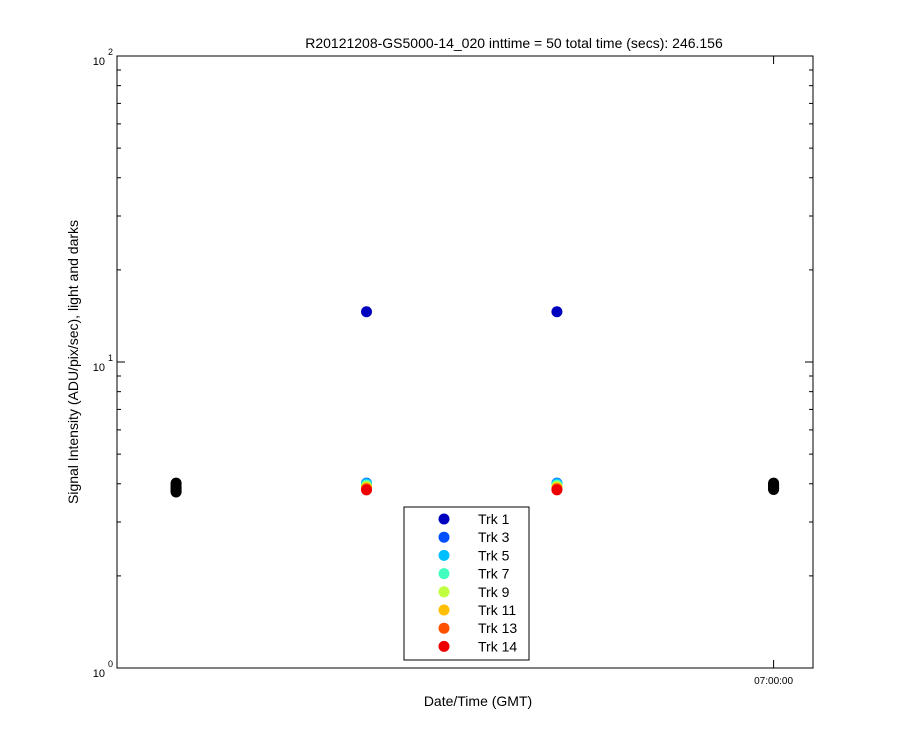  What do you see at coordinates (478, 701) in the screenshot?
I see `x-axis-label: Date/Time (GMT)` at bounding box center [478, 701].